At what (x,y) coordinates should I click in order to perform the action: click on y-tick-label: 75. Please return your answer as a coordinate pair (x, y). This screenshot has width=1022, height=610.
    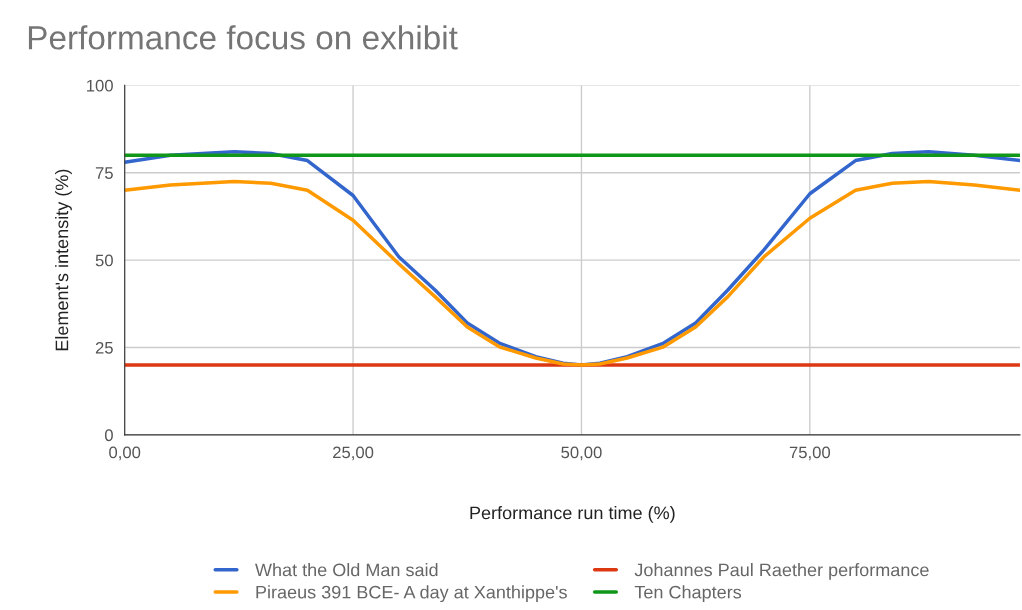
    Looking at the image, I should click on (104, 173).